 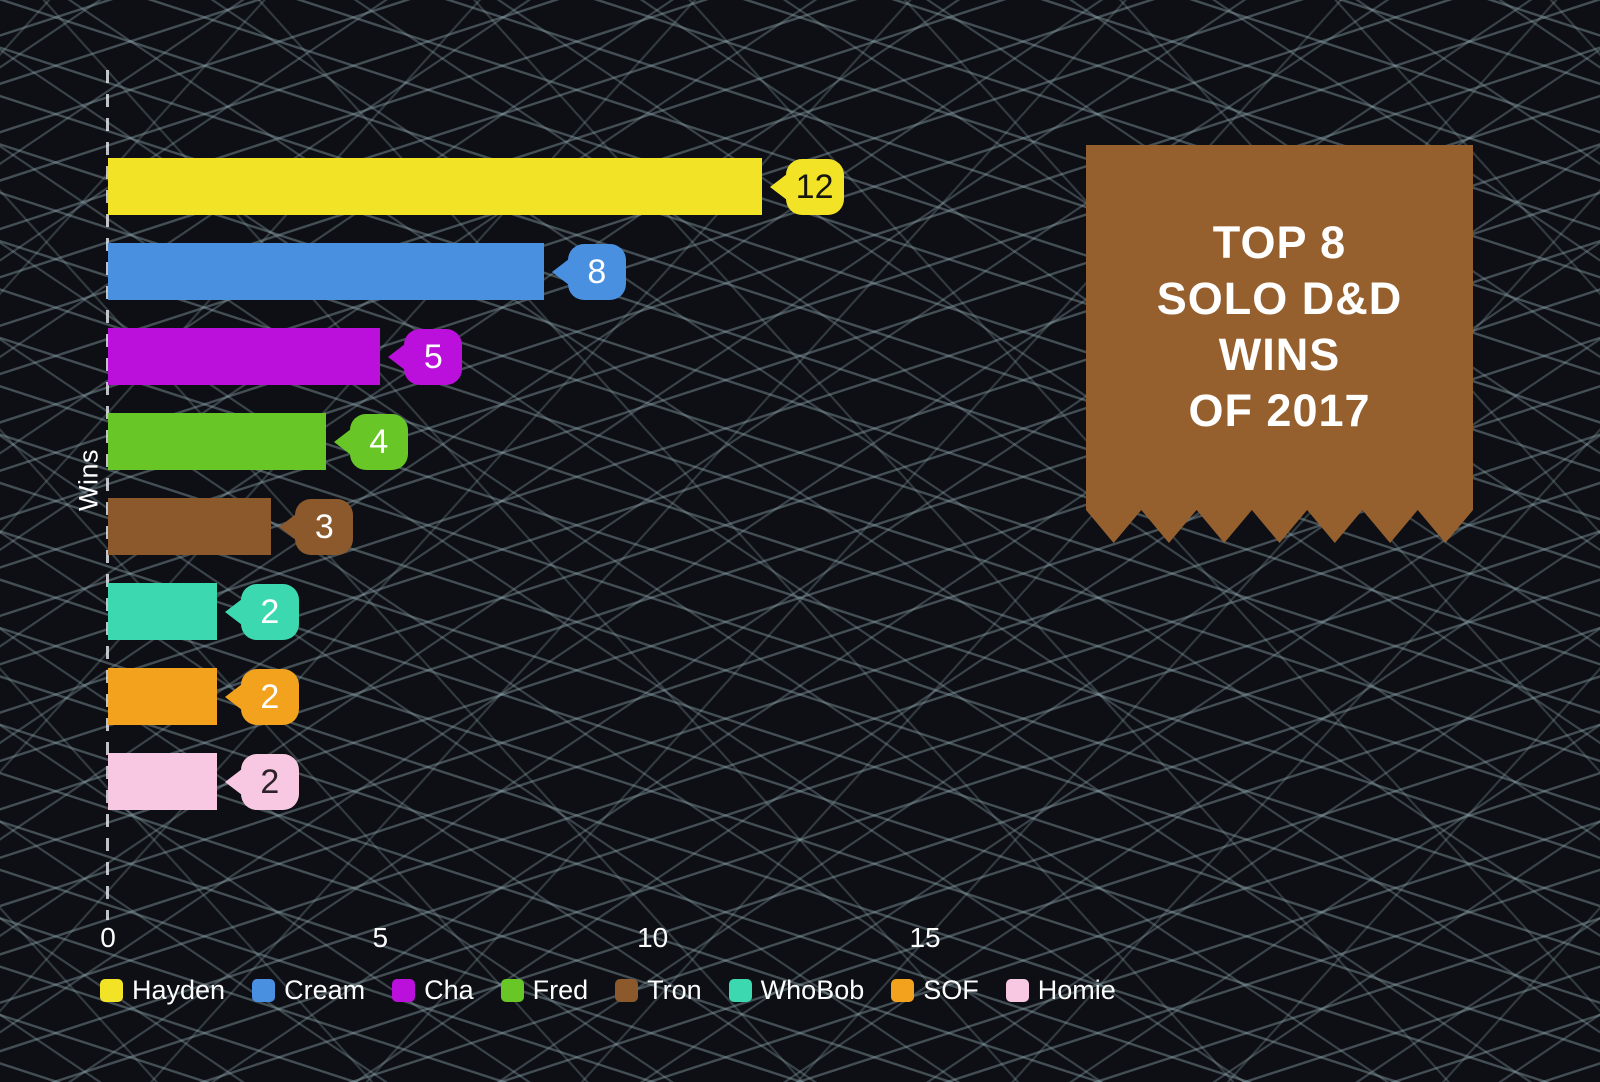 What do you see at coordinates (108, 937) in the screenshot?
I see `x-tick-0: 0` at bounding box center [108, 937].